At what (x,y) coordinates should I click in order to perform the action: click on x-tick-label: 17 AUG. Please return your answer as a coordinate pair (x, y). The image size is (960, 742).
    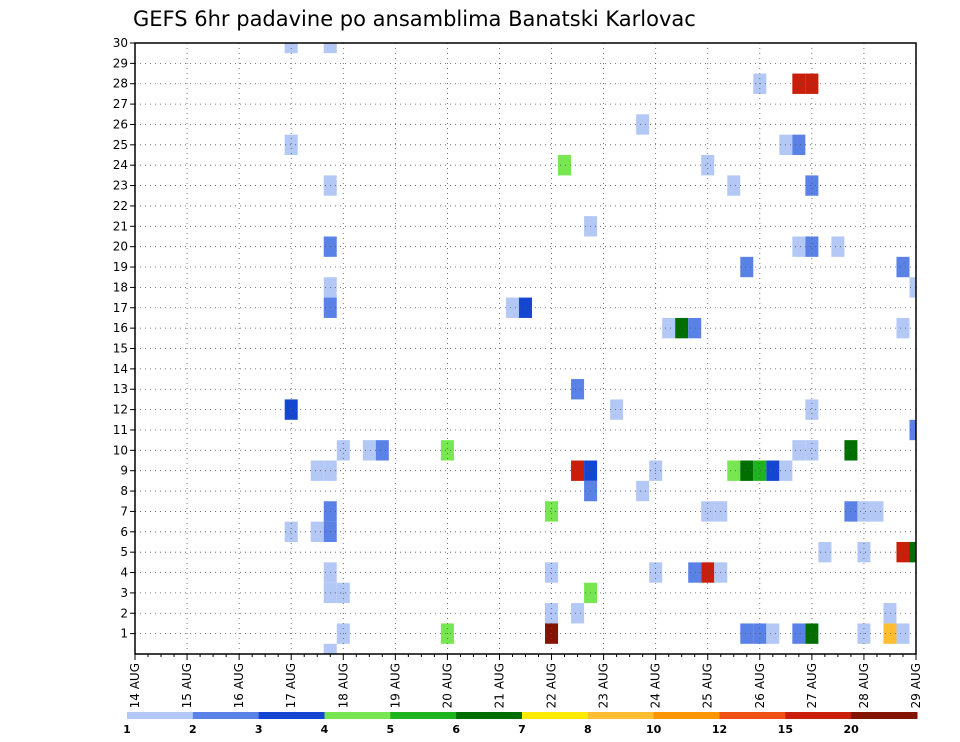
    Looking at the image, I should click on (291, 685).